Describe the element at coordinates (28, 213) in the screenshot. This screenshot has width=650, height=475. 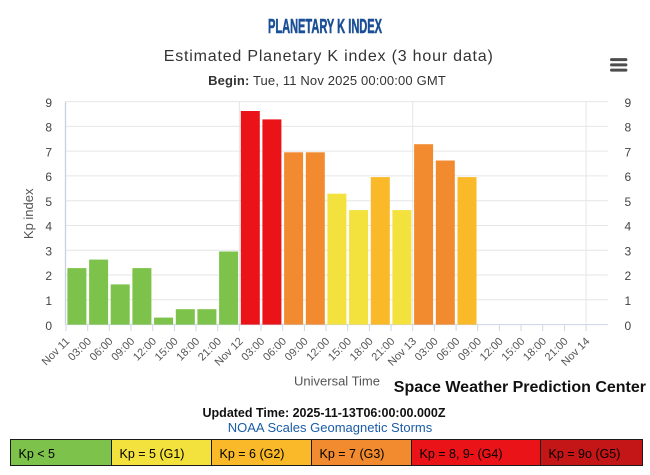
I see `svg-text: Kp index` at that location.